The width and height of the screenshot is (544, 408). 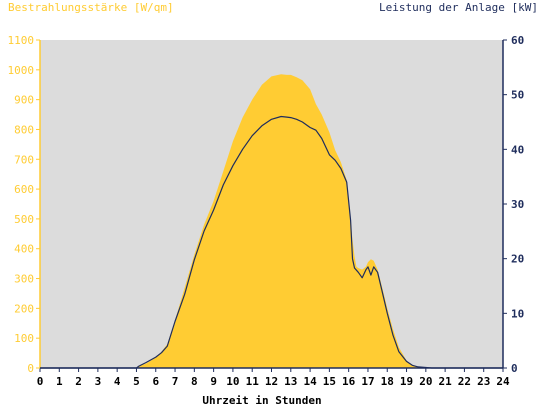 I want to click on right-y-tick-label: 40, so click(x=517, y=149).